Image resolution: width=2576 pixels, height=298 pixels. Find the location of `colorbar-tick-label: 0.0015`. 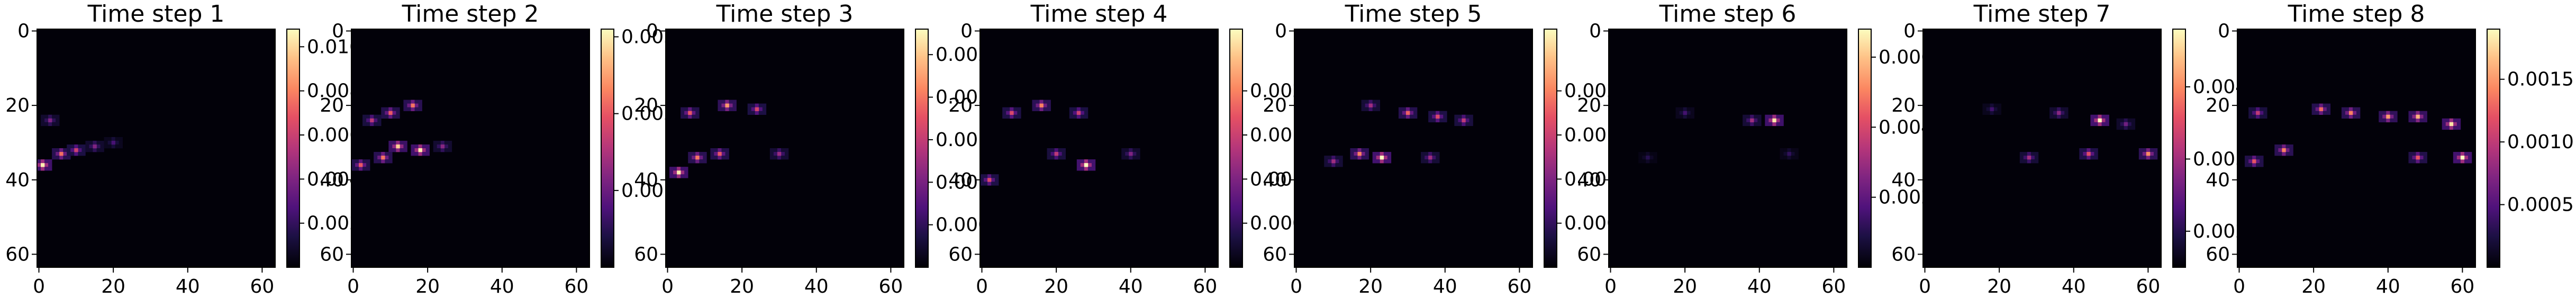

colorbar-tick-label: 0.0015 is located at coordinates (2540, 80).